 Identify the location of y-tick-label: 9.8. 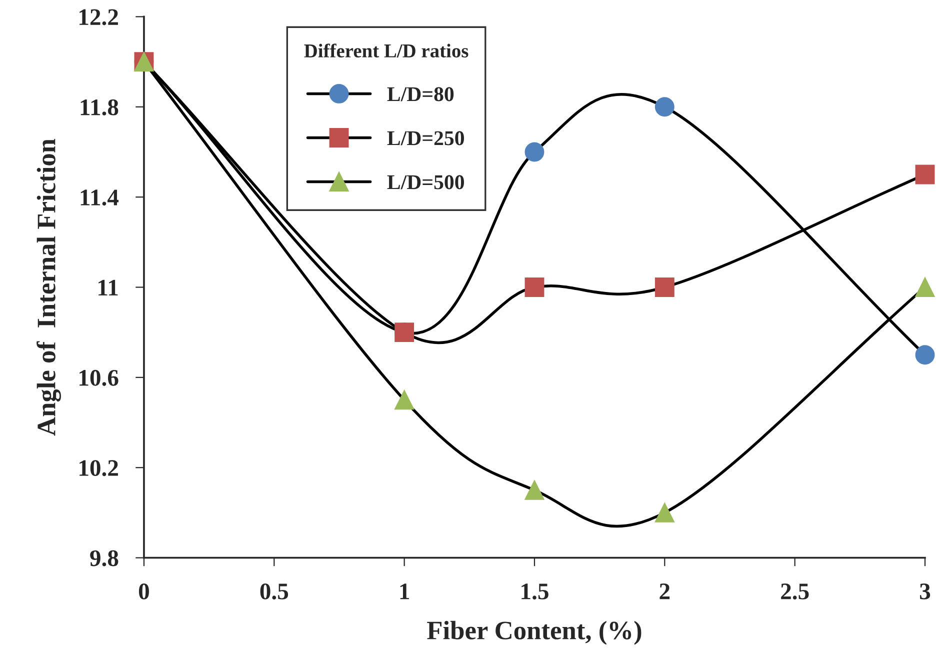
(104, 558).